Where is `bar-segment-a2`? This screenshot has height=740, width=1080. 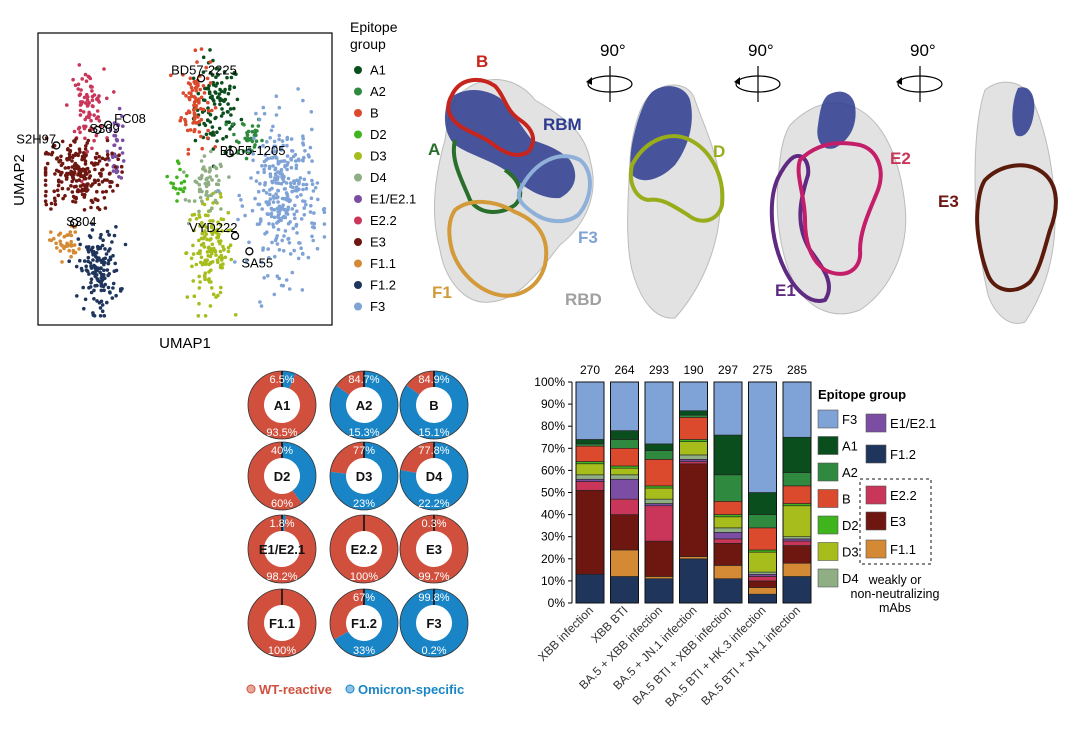 bar-segment-a2 is located at coordinates (590, 445).